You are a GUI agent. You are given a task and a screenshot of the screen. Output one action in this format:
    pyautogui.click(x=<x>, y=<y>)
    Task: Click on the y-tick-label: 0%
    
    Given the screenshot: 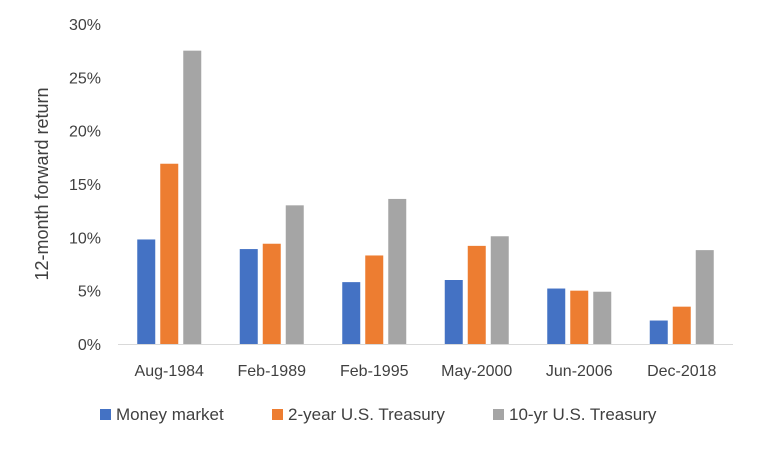 What is the action you would take?
    pyautogui.click(x=89, y=345)
    